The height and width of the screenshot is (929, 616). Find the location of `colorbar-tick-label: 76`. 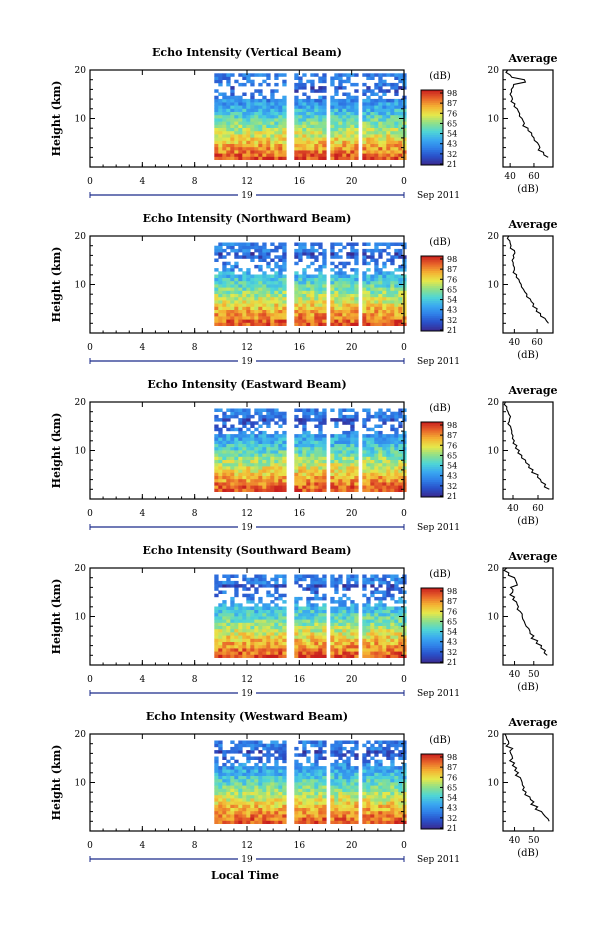

colorbar-tick-label: 76 is located at coordinates (452, 611).